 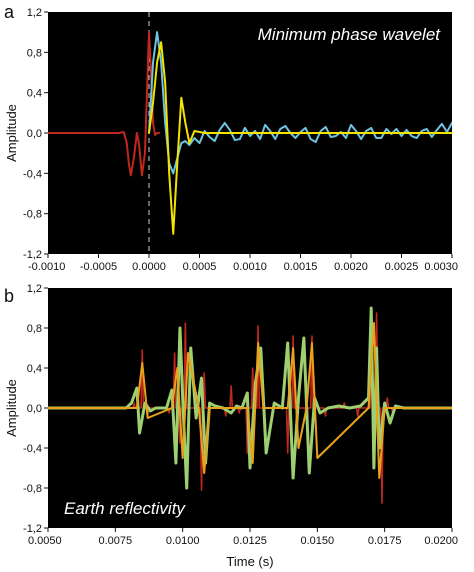 What do you see at coordinates (441, 267) in the screenshot?
I see `x-tick-label: 0.0030` at bounding box center [441, 267].